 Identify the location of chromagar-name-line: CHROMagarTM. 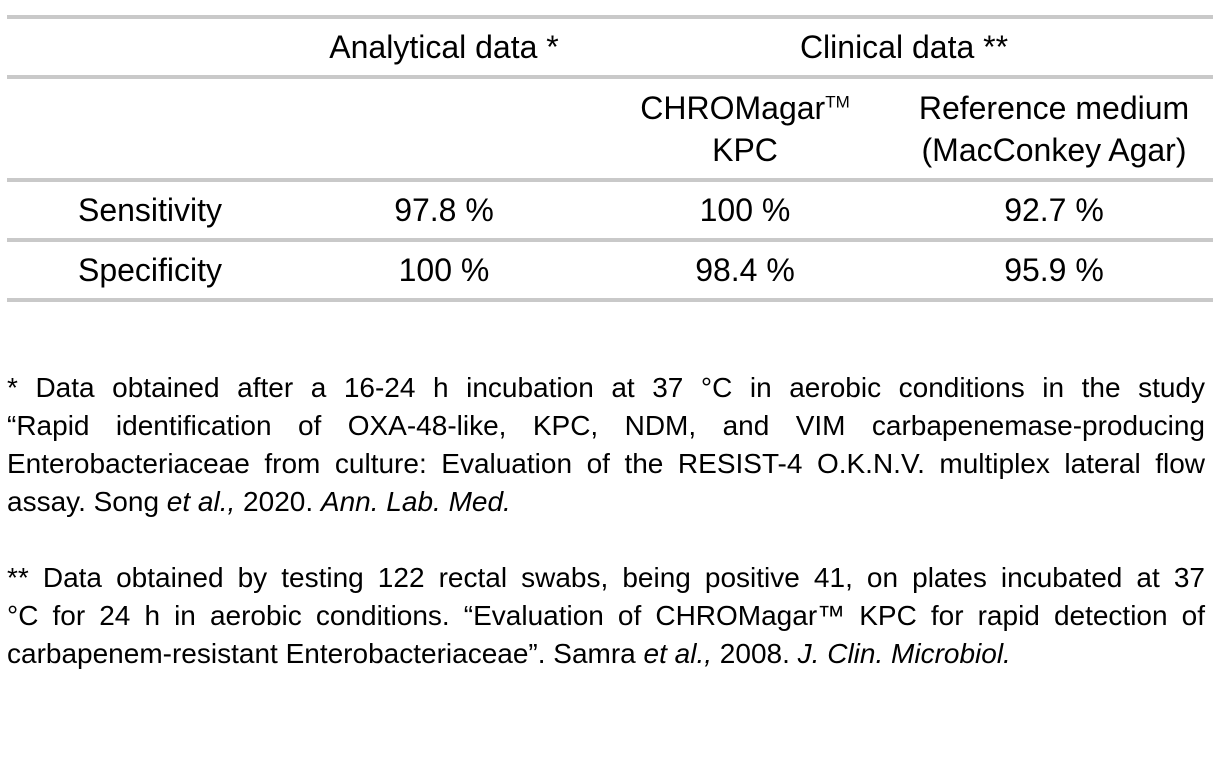
(745, 108).